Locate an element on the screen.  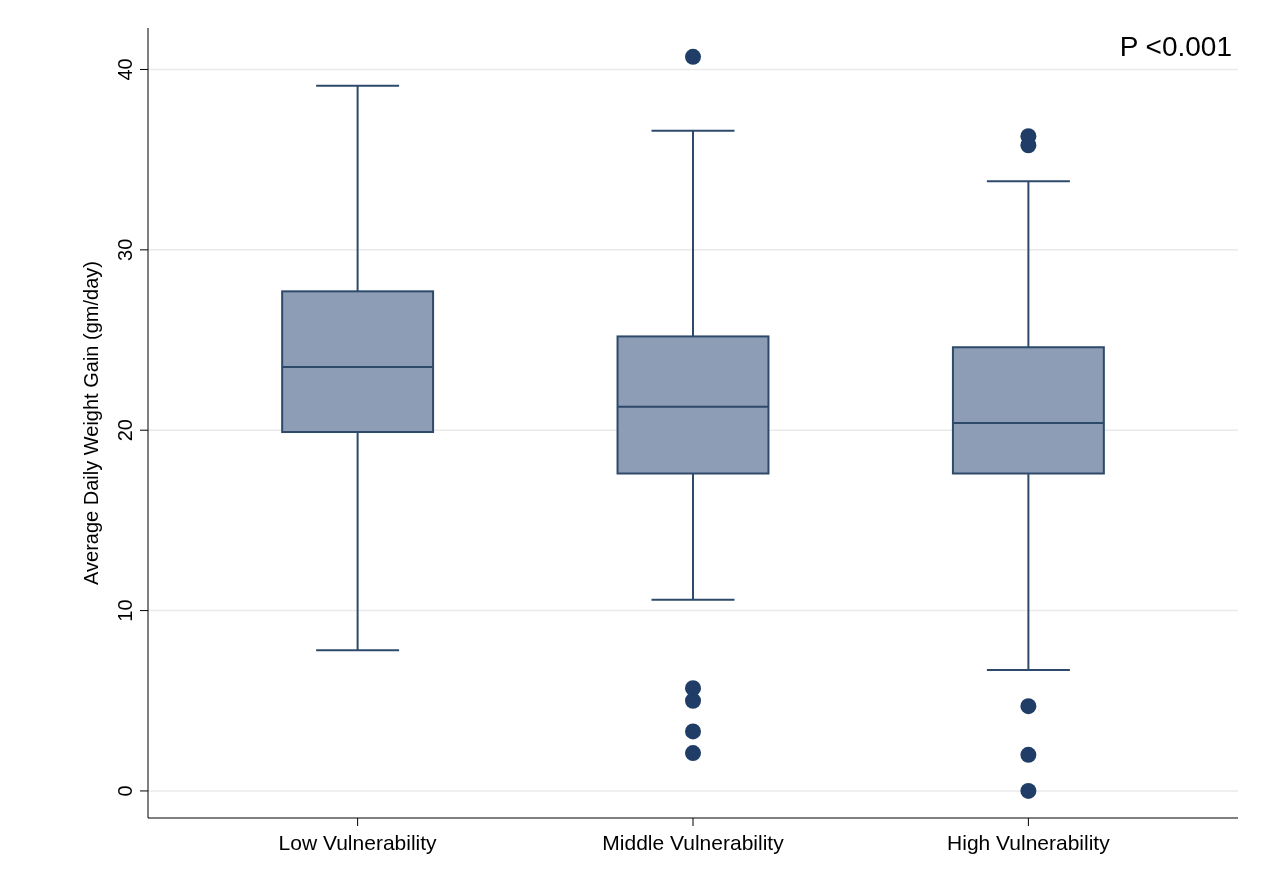
x-tick-label: High Vulnerability is located at coordinates (1029, 842).